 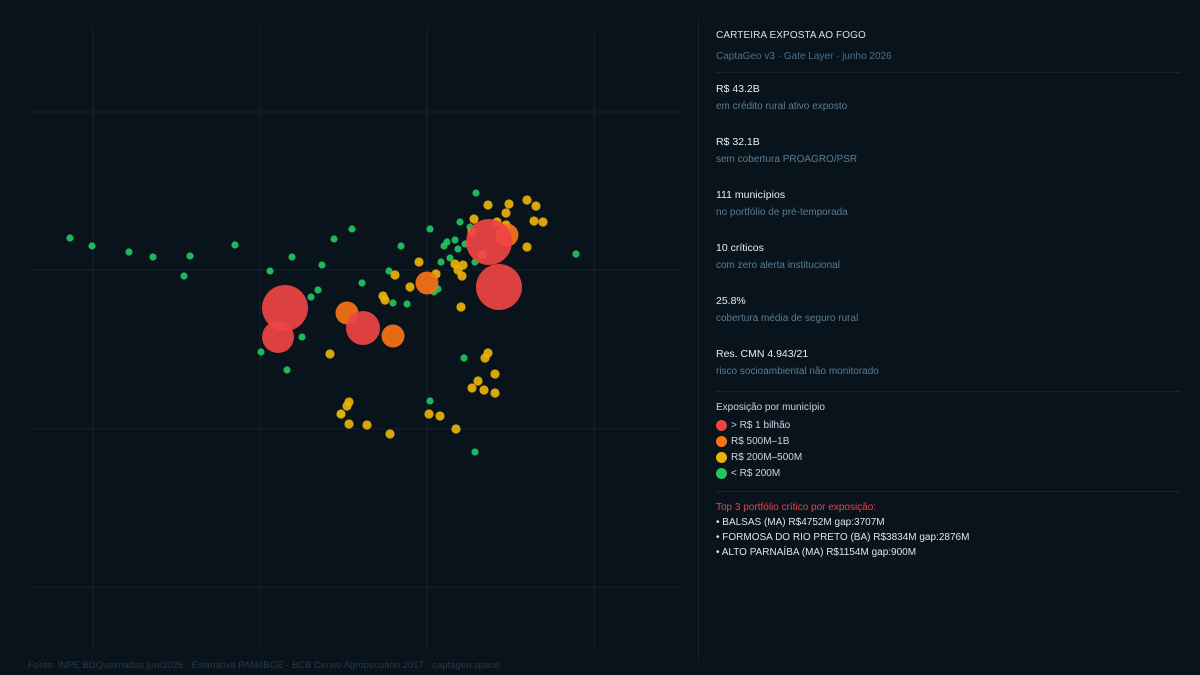 What do you see at coordinates (782, 106) in the screenshot?
I see `stat-label: em crédito rural ativo exposto` at bounding box center [782, 106].